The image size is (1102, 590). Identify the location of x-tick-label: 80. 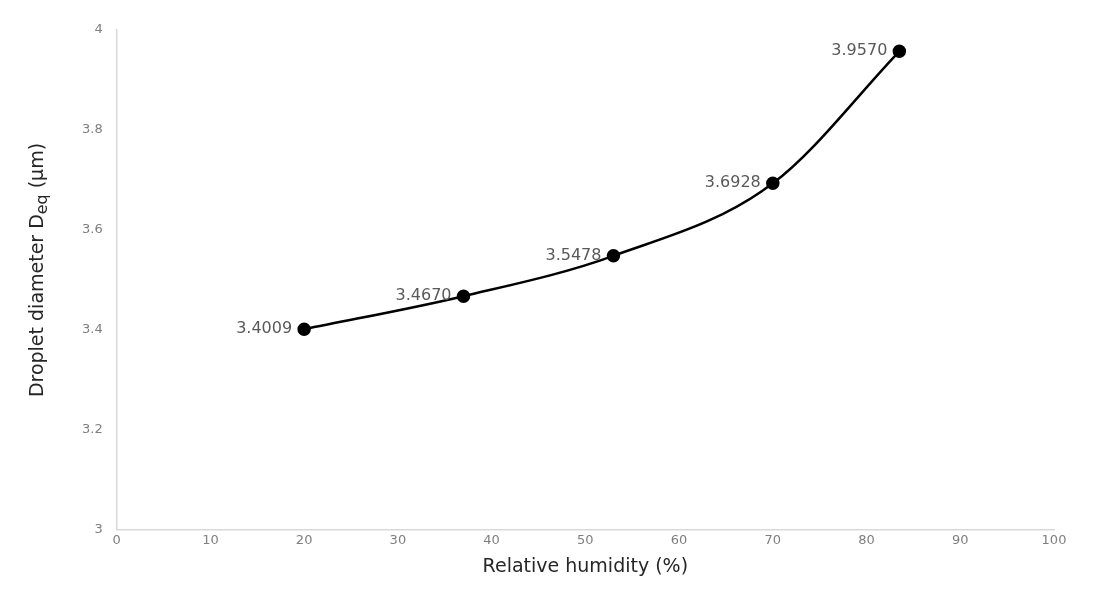
(866, 539).